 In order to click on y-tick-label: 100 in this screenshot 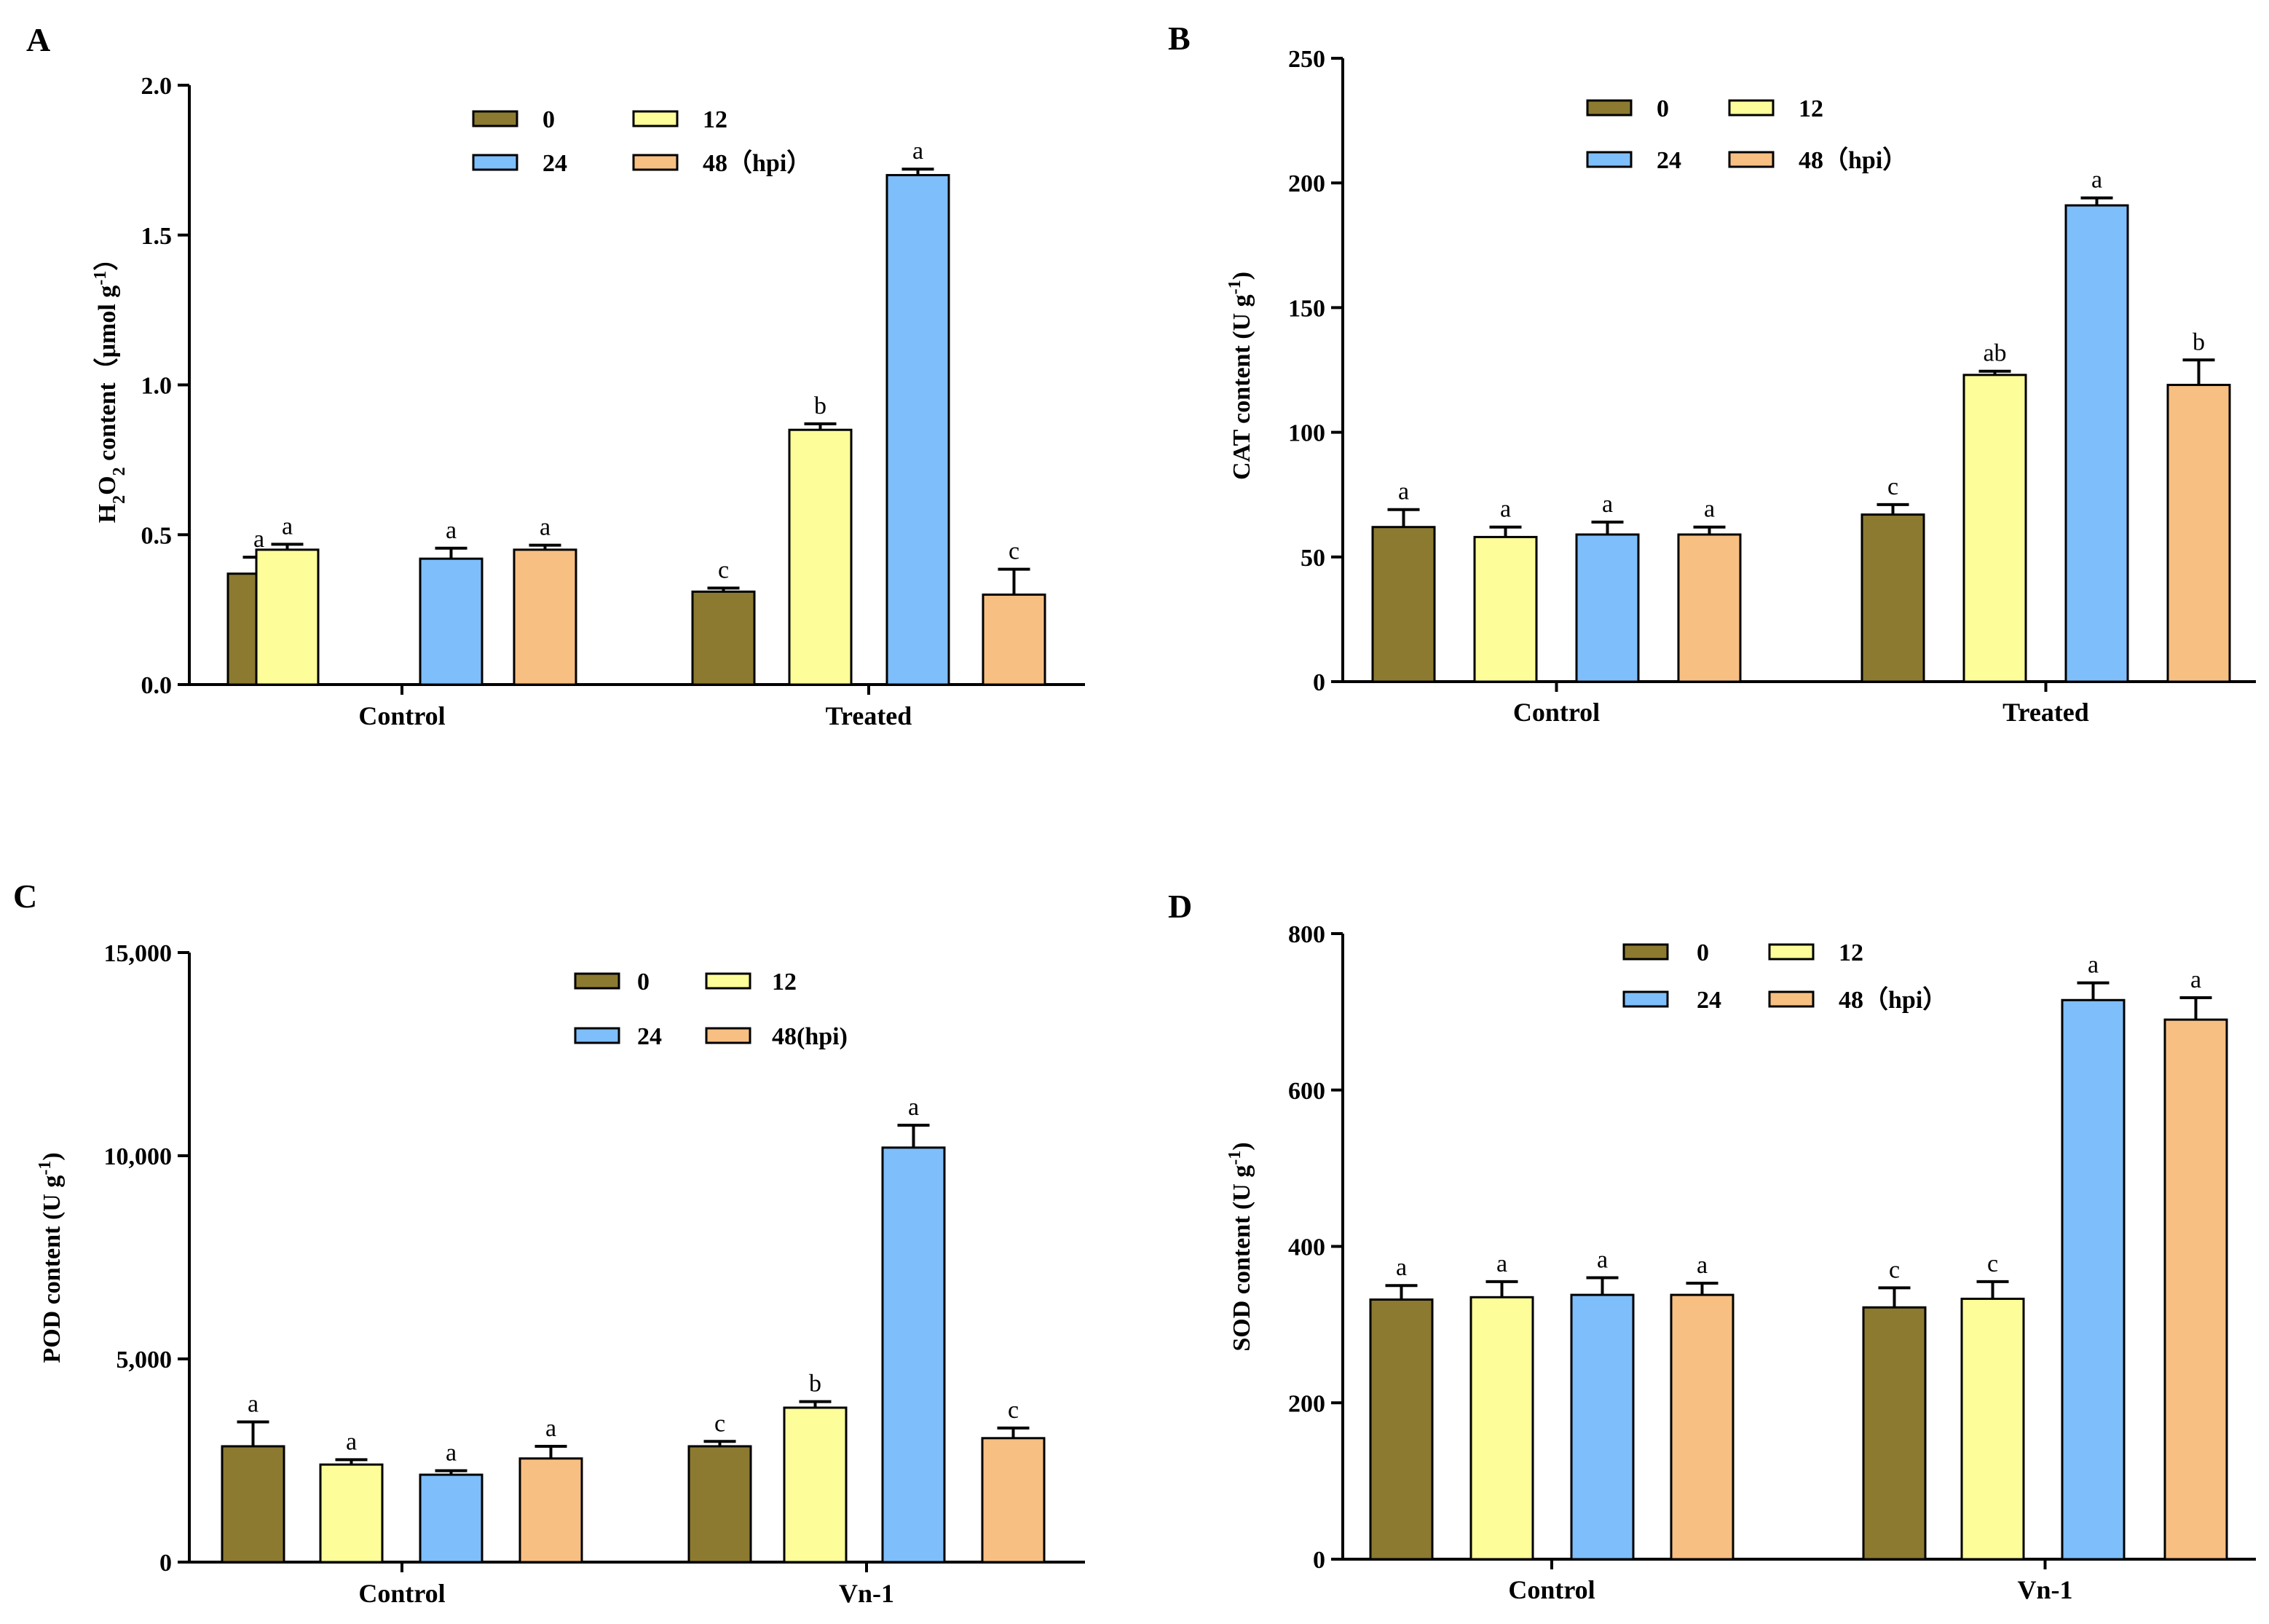, I will do `click(1307, 433)`.